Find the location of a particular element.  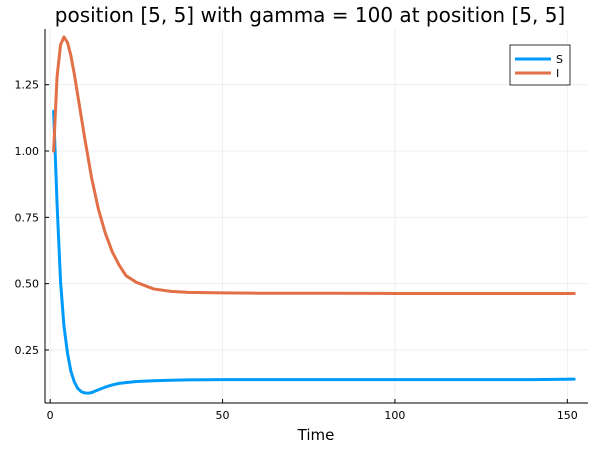

y-ticks: 0.25 0.50 0.75 1.00 1.25 is located at coordinates (32, 218).